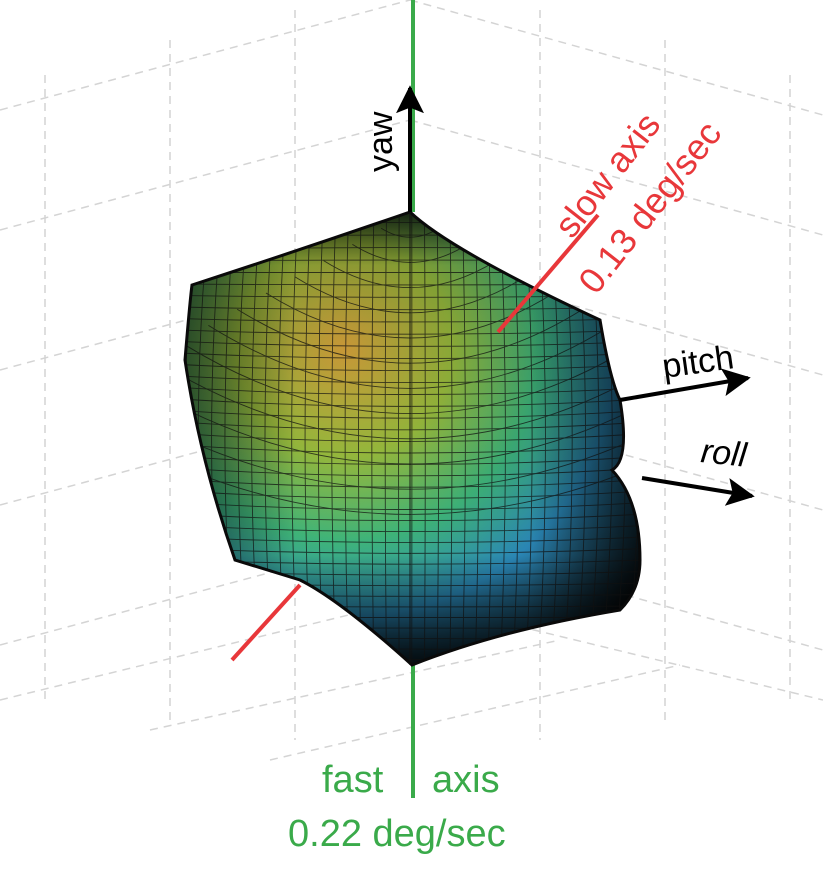 The image size is (823, 889). What do you see at coordinates (353, 780) in the screenshot?
I see `fast-axis-label-word1: fast` at bounding box center [353, 780].